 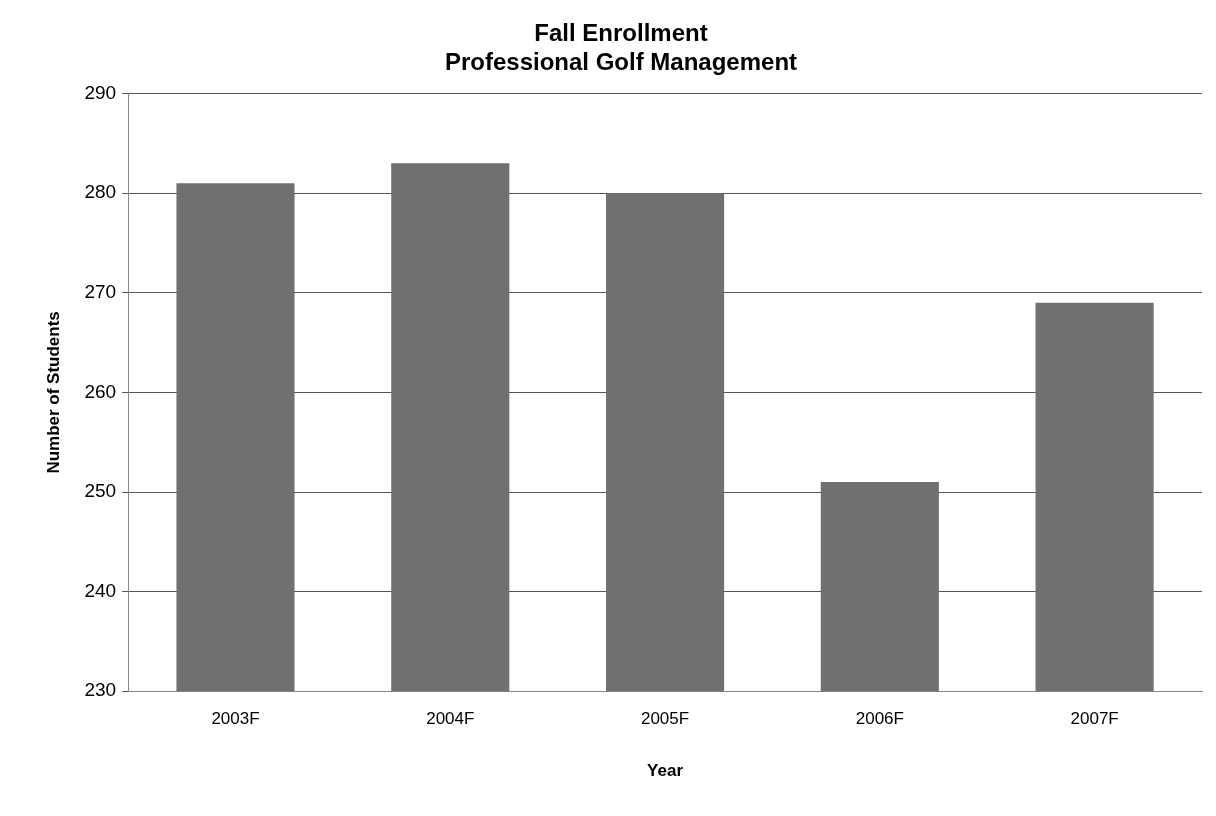 What do you see at coordinates (450, 719) in the screenshot?
I see `x-tick-label: 2004F` at bounding box center [450, 719].